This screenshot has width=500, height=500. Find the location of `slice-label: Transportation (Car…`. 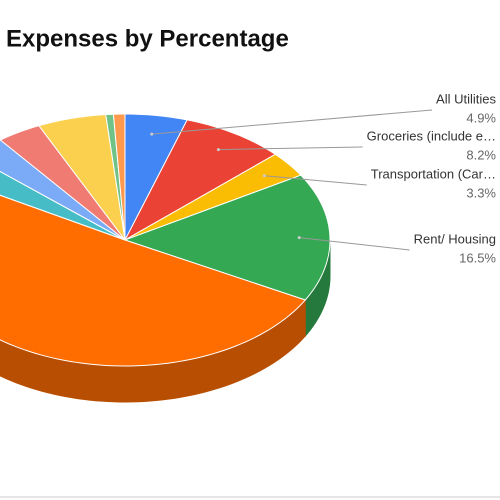

slice-label: Transportation (Car… is located at coordinates (433, 173).